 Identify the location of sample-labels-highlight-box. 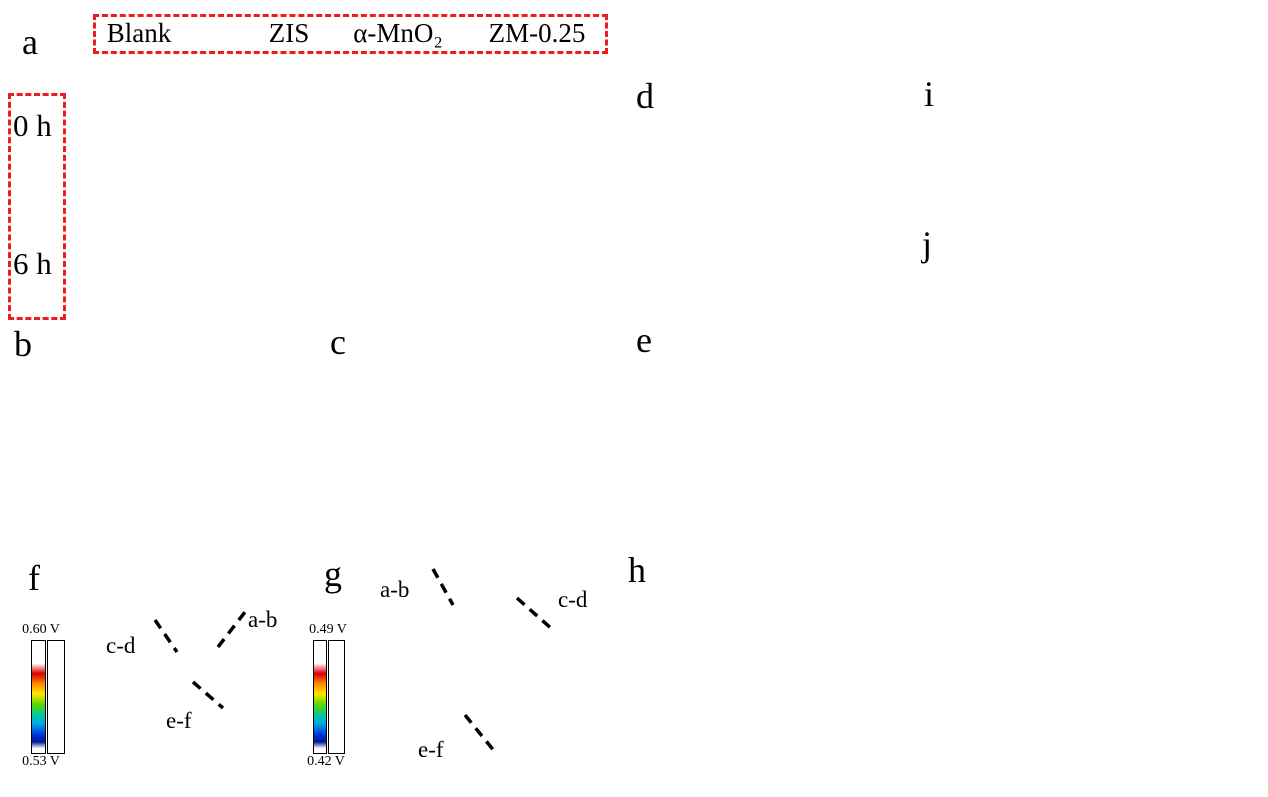
(350, 34).